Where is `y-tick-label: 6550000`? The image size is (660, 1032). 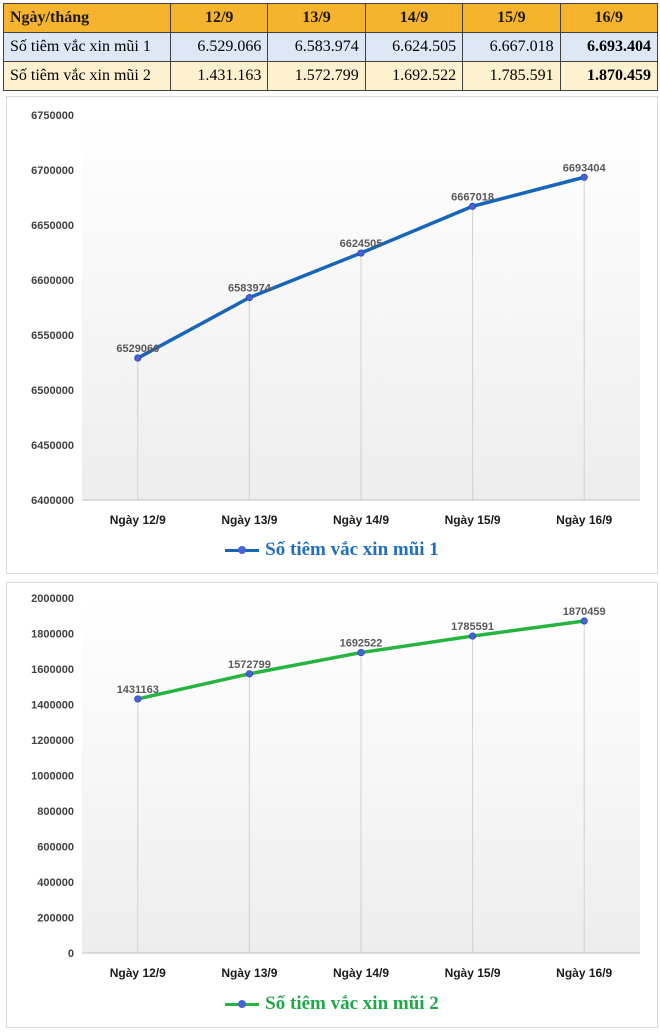 y-tick-label: 6550000 is located at coordinates (52, 336).